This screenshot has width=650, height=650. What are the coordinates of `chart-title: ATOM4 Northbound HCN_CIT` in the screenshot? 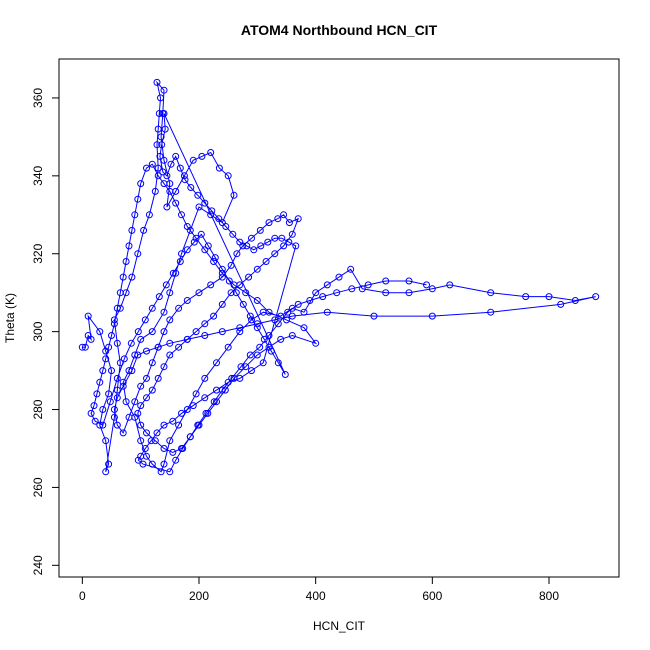 It's located at (339, 30).